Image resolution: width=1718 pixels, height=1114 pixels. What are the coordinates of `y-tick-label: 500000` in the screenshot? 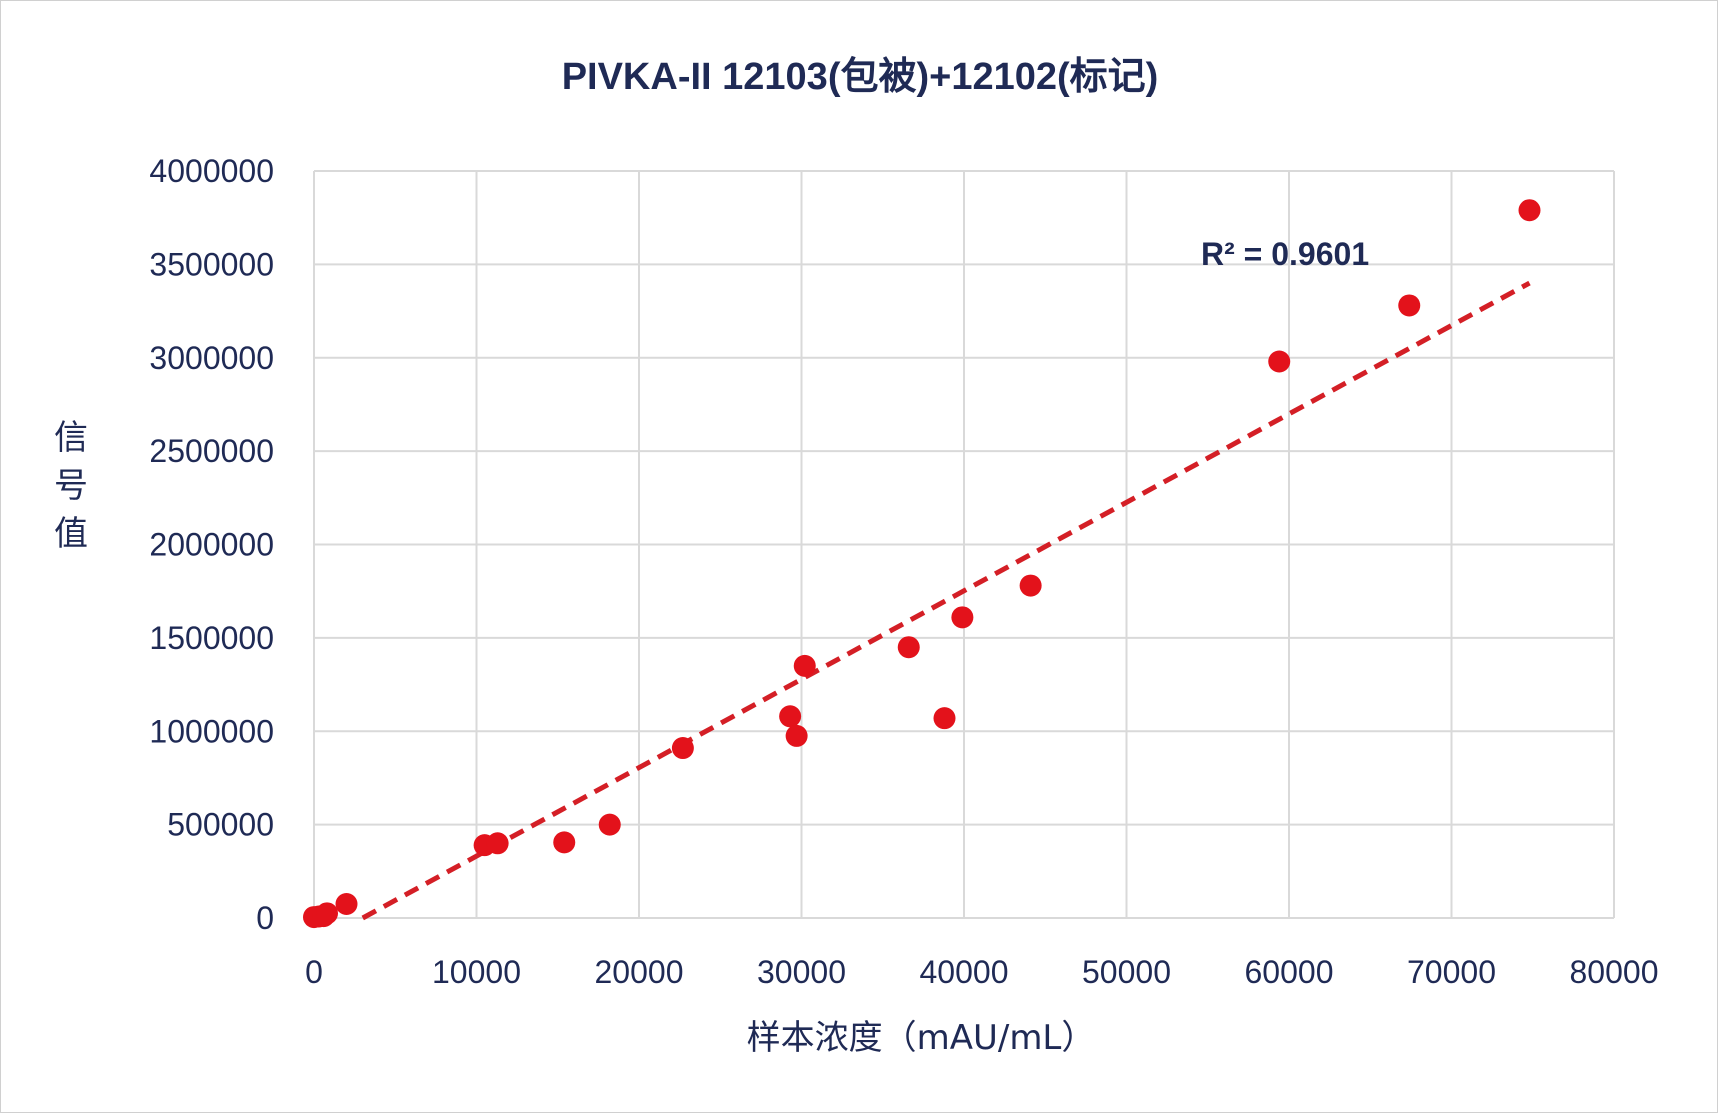 It's located at (220, 825).